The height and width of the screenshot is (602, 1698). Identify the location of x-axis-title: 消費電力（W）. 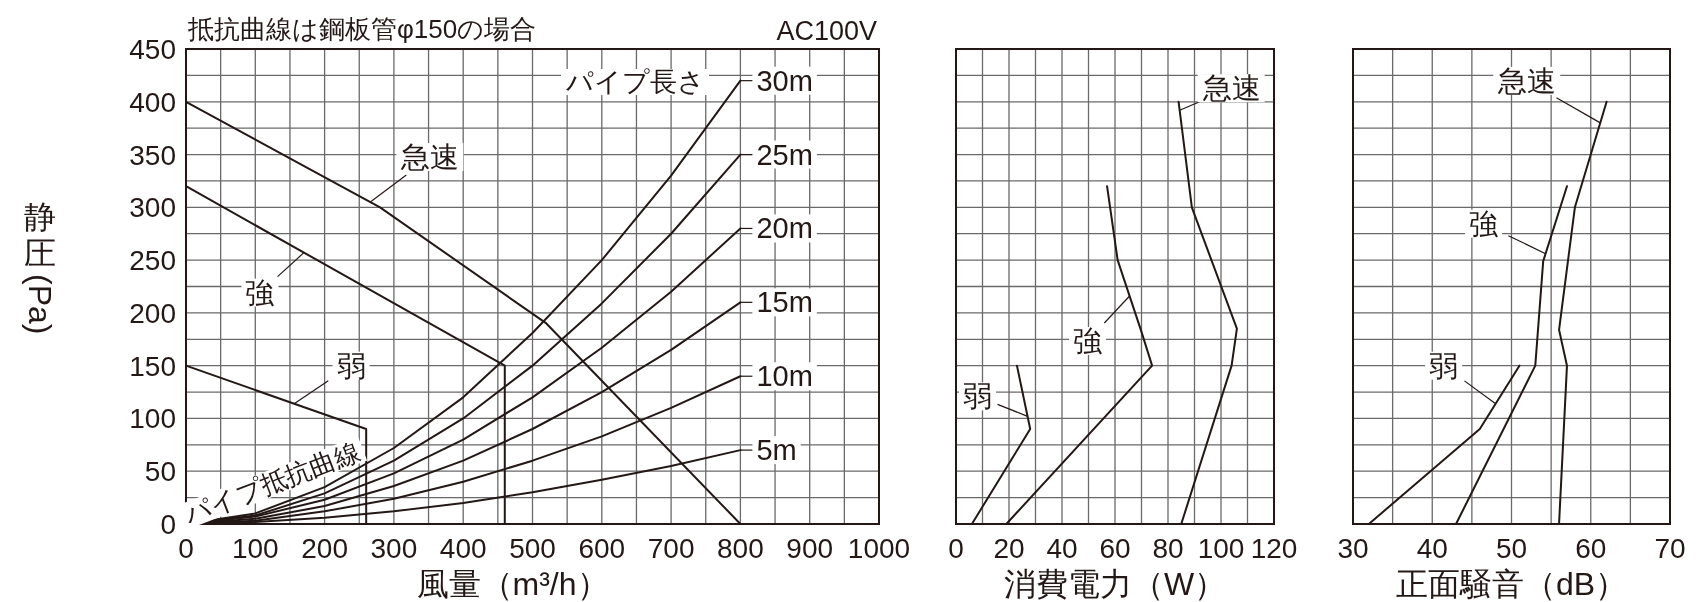
(1115, 584).